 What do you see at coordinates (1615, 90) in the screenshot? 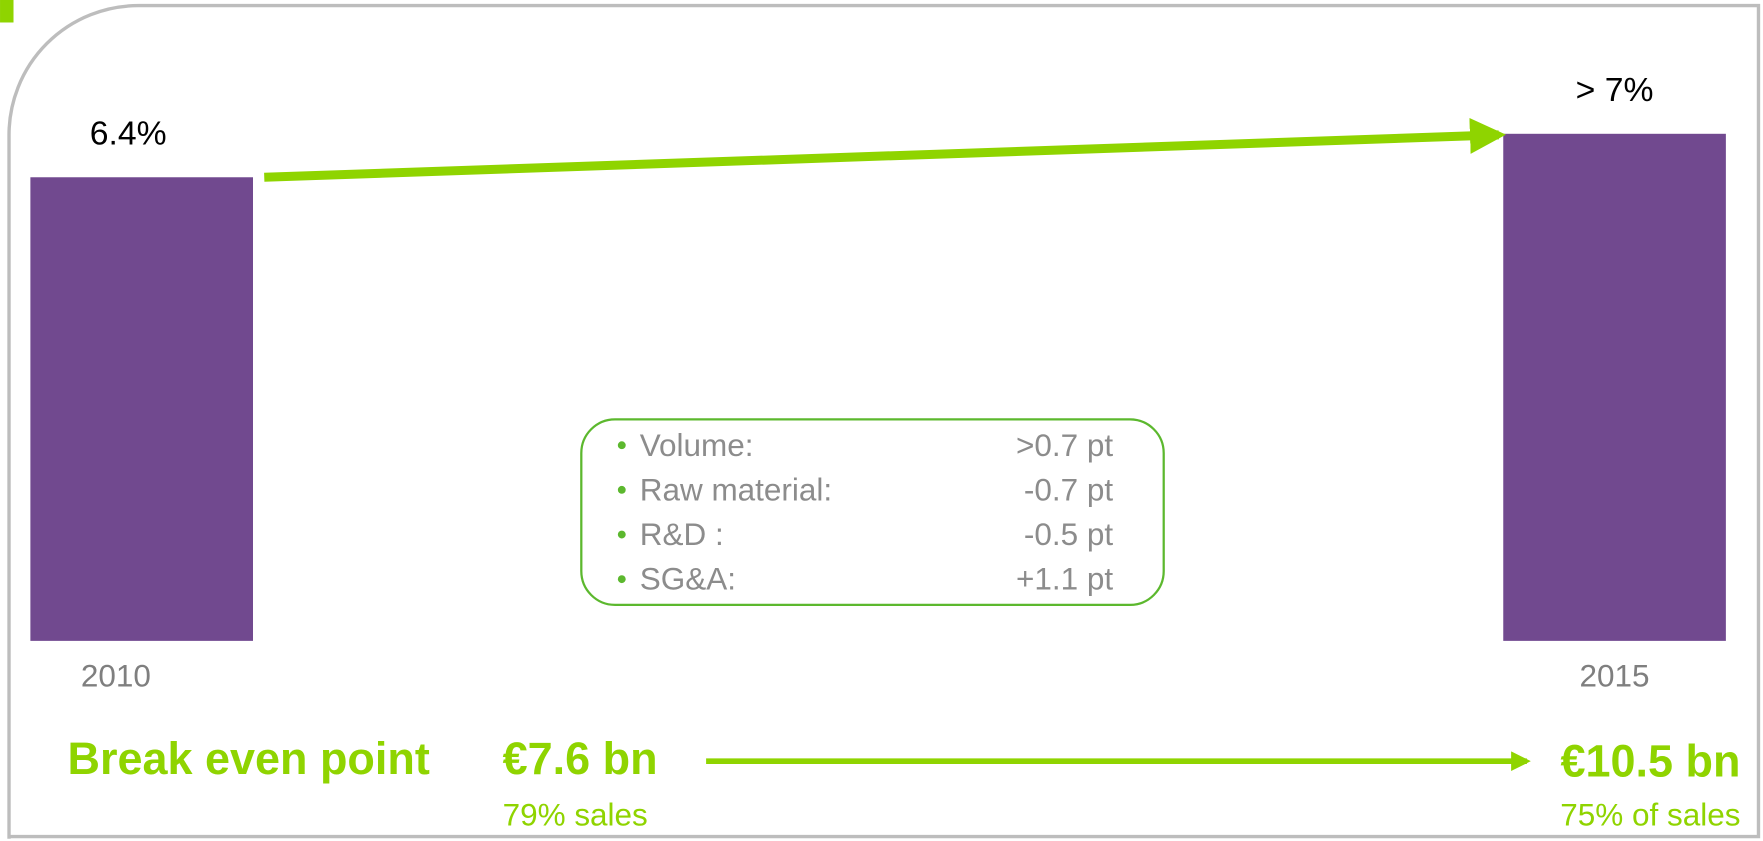
I see `value-label: > 7%` at bounding box center [1615, 90].